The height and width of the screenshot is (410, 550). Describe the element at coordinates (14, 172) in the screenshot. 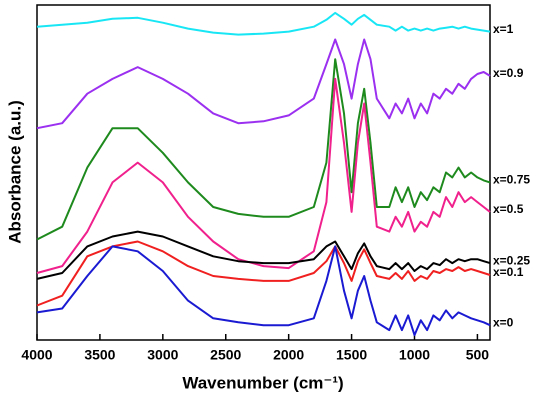

I see `y-axis-title: Absorbance (a.u.)` at that location.